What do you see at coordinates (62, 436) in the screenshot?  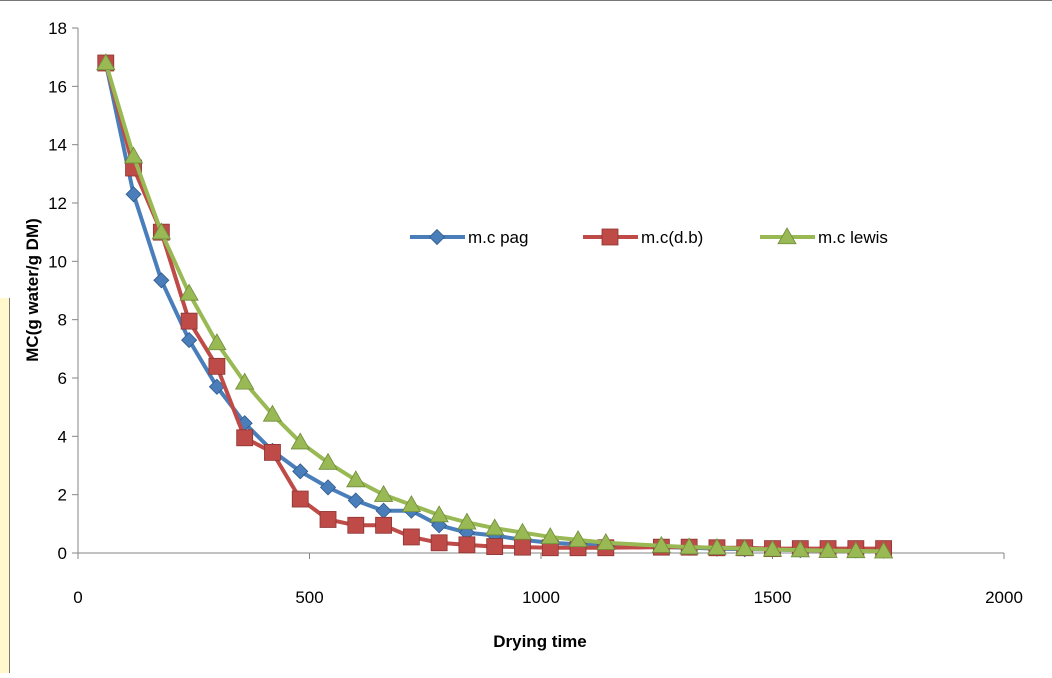 I see `y-tick-label: 4` at bounding box center [62, 436].